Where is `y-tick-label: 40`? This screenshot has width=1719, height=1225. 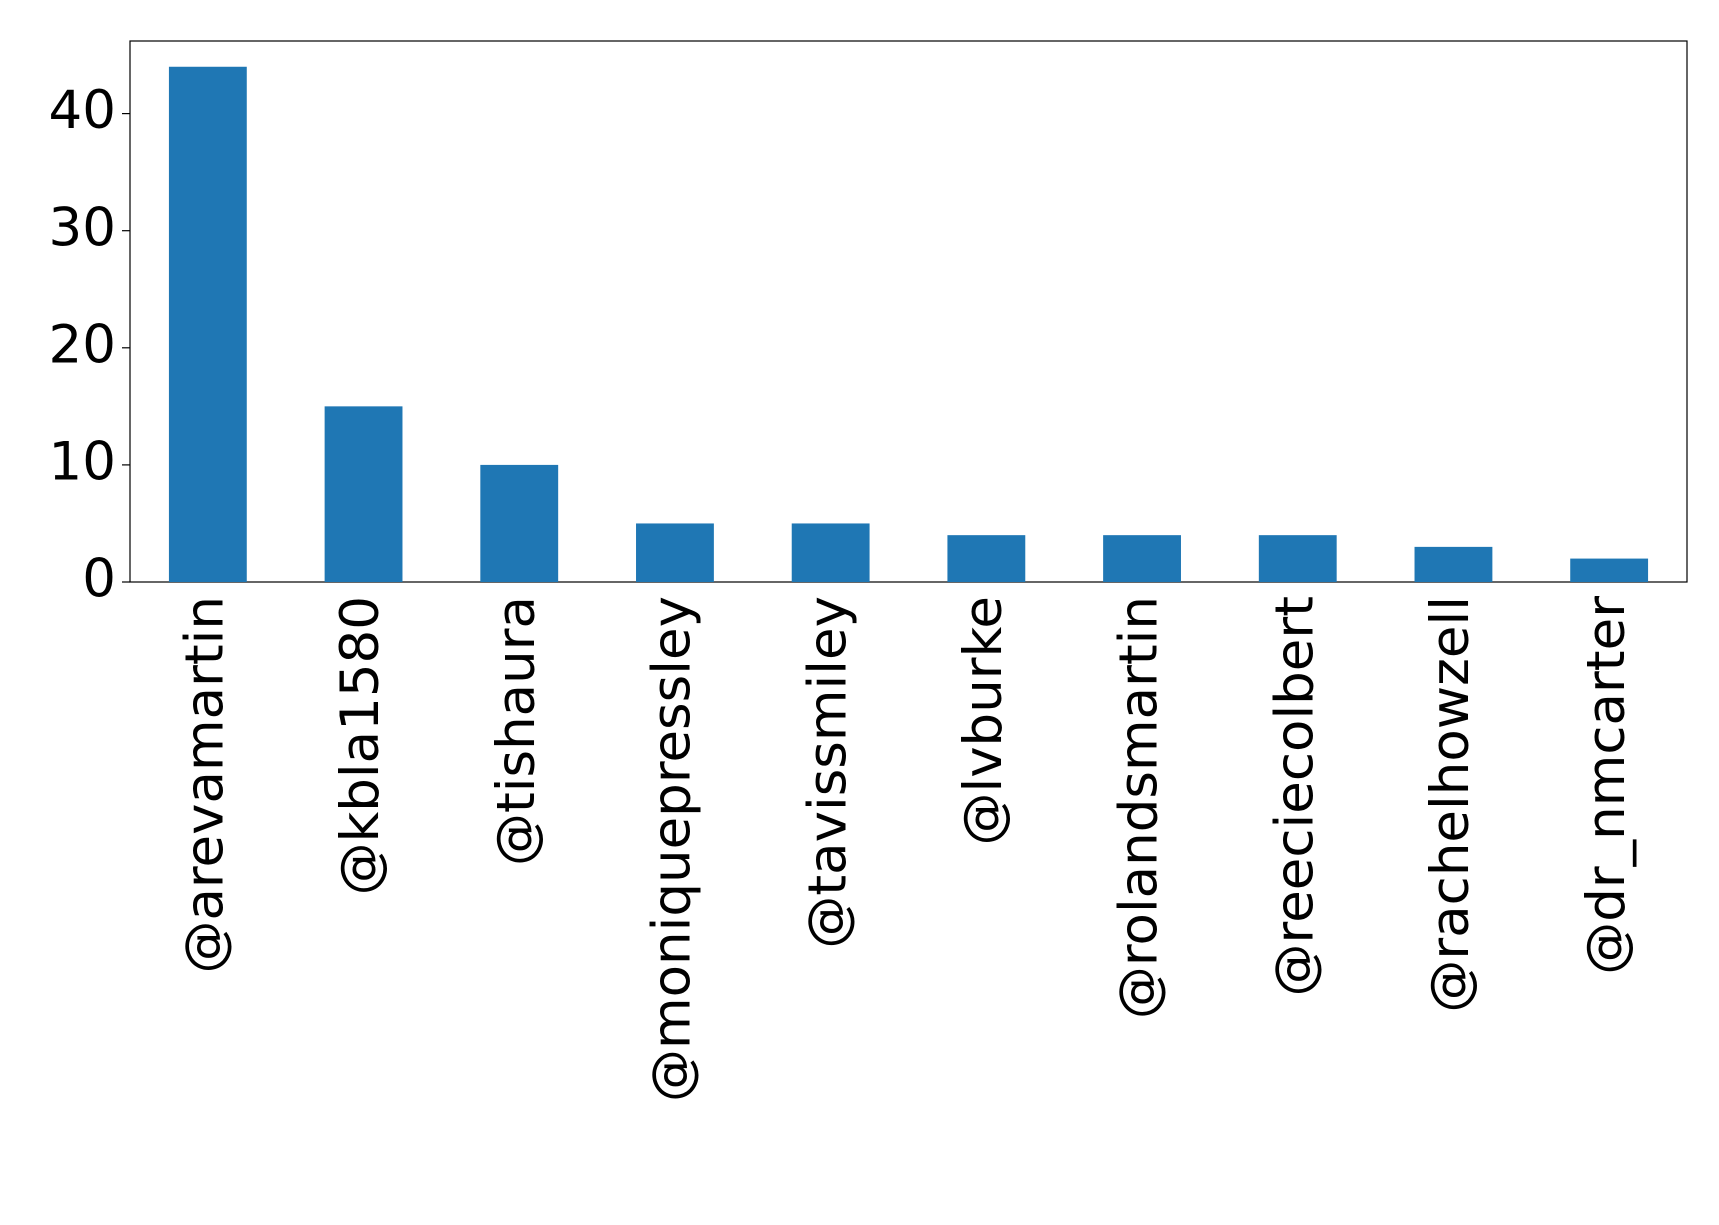 y-tick-label: 40 is located at coordinates (82, 110).